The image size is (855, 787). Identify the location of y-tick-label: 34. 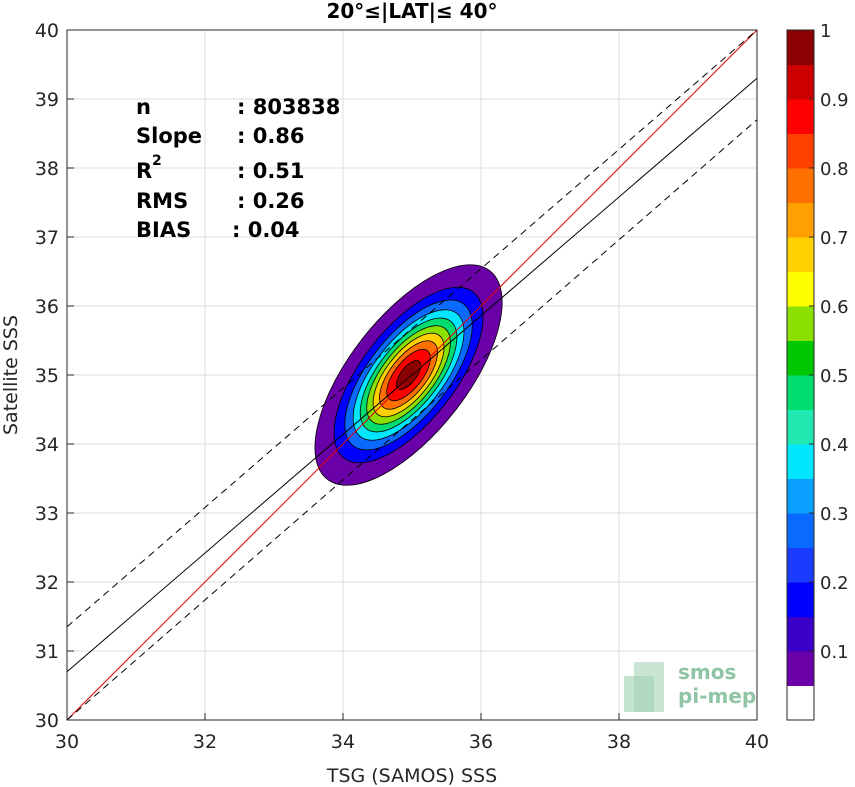
(47, 445).